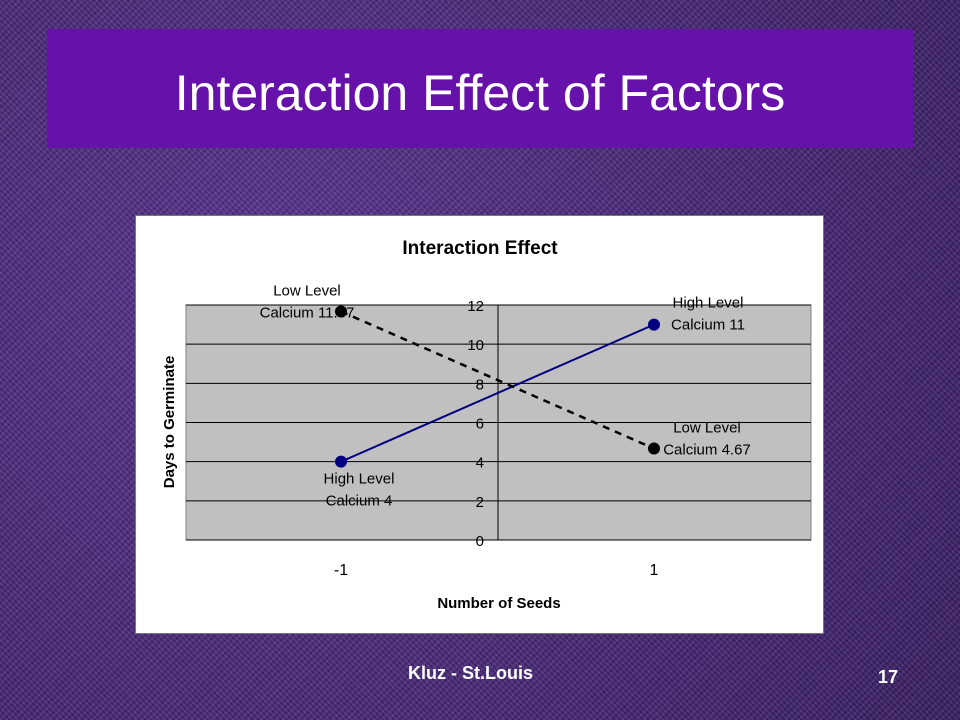 The image size is (960, 720). Describe the element at coordinates (480, 502) in the screenshot. I see `y-tick-label: 2` at that location.